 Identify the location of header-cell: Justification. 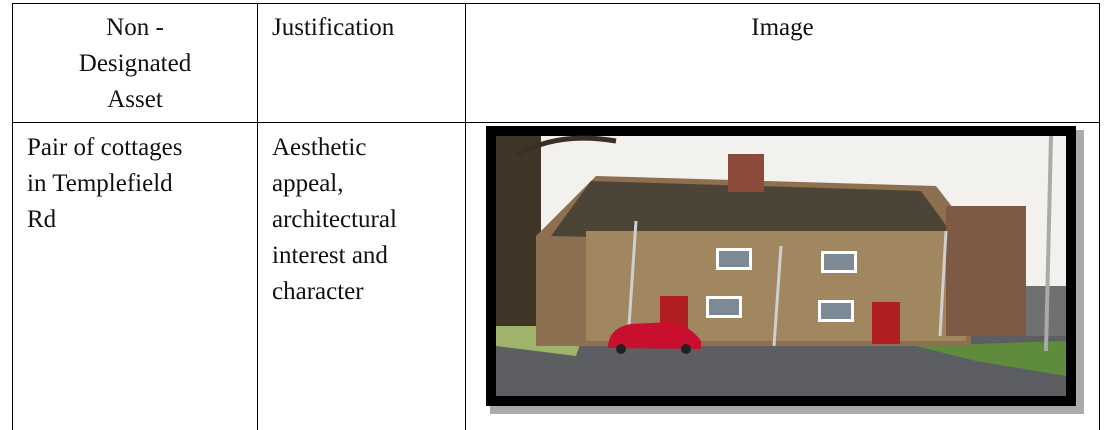
(367, 28).